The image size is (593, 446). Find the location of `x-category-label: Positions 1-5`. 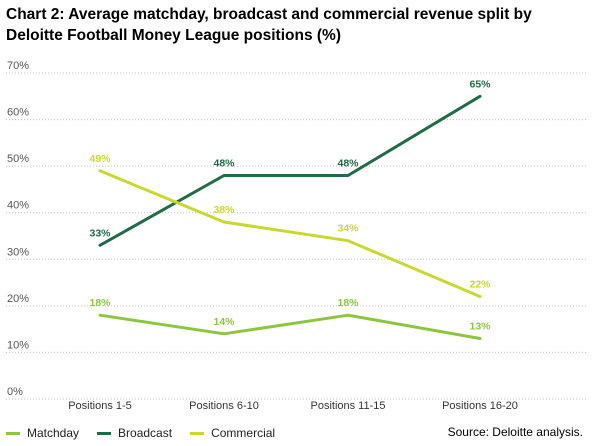

x-category-label: Positions 1-5 is located at coordinates (100, 406).